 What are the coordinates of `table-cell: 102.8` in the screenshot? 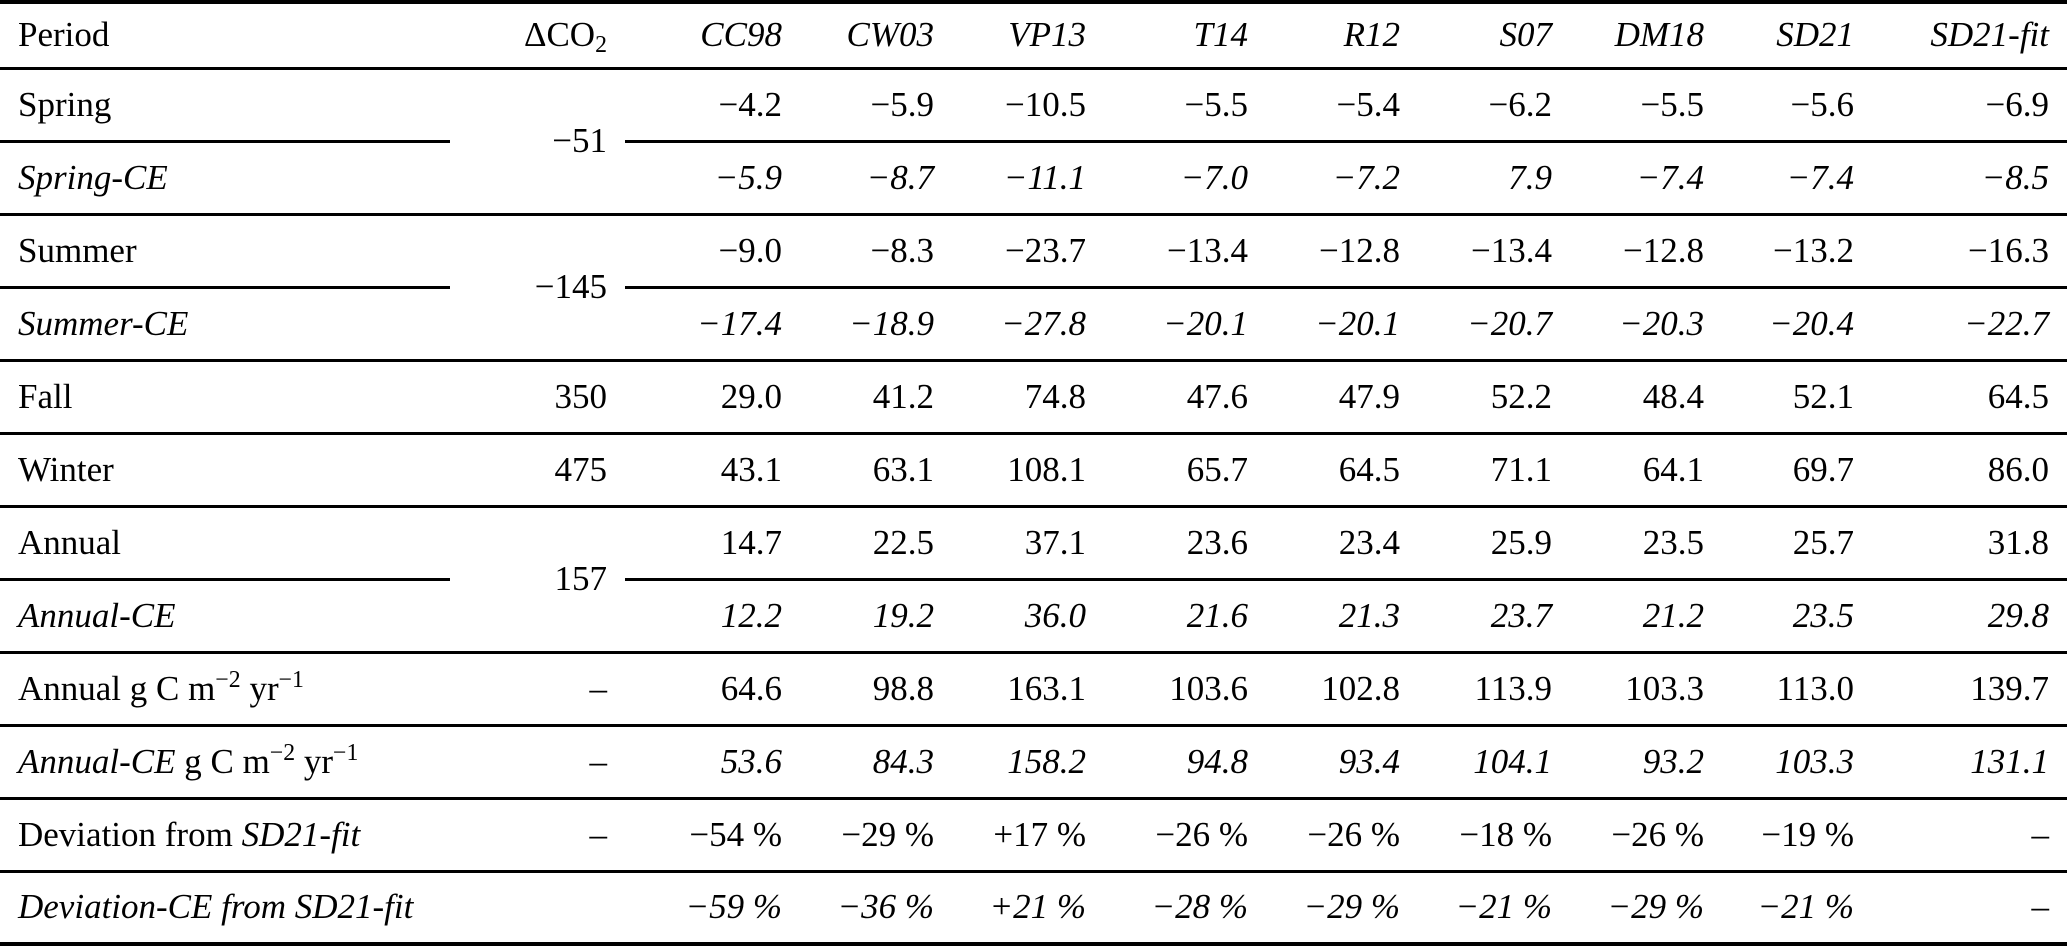 It's located at (1342, 689).